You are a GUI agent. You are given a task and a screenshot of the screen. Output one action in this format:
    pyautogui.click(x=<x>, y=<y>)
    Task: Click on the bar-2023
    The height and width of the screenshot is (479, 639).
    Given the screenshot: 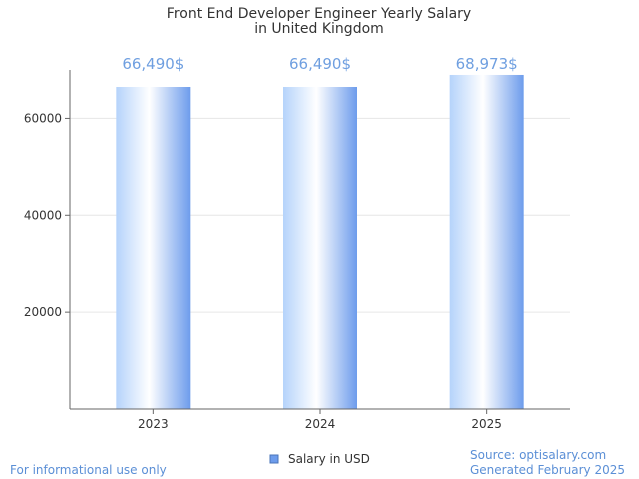 What is the action you would take?
    pyautogui.click(x=153, y=248)
    